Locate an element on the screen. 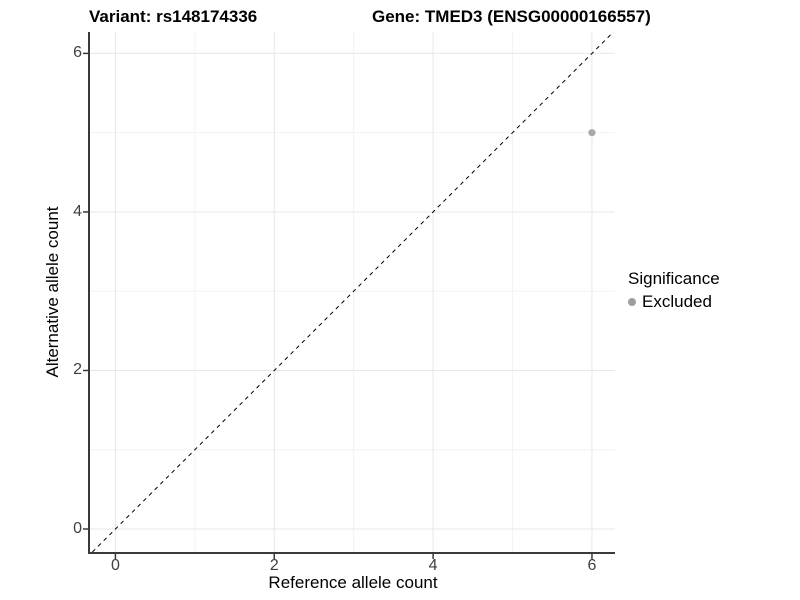 This screenshot has width=800, height=600. legend-items: Excluded is located at coordinates (674, 302).